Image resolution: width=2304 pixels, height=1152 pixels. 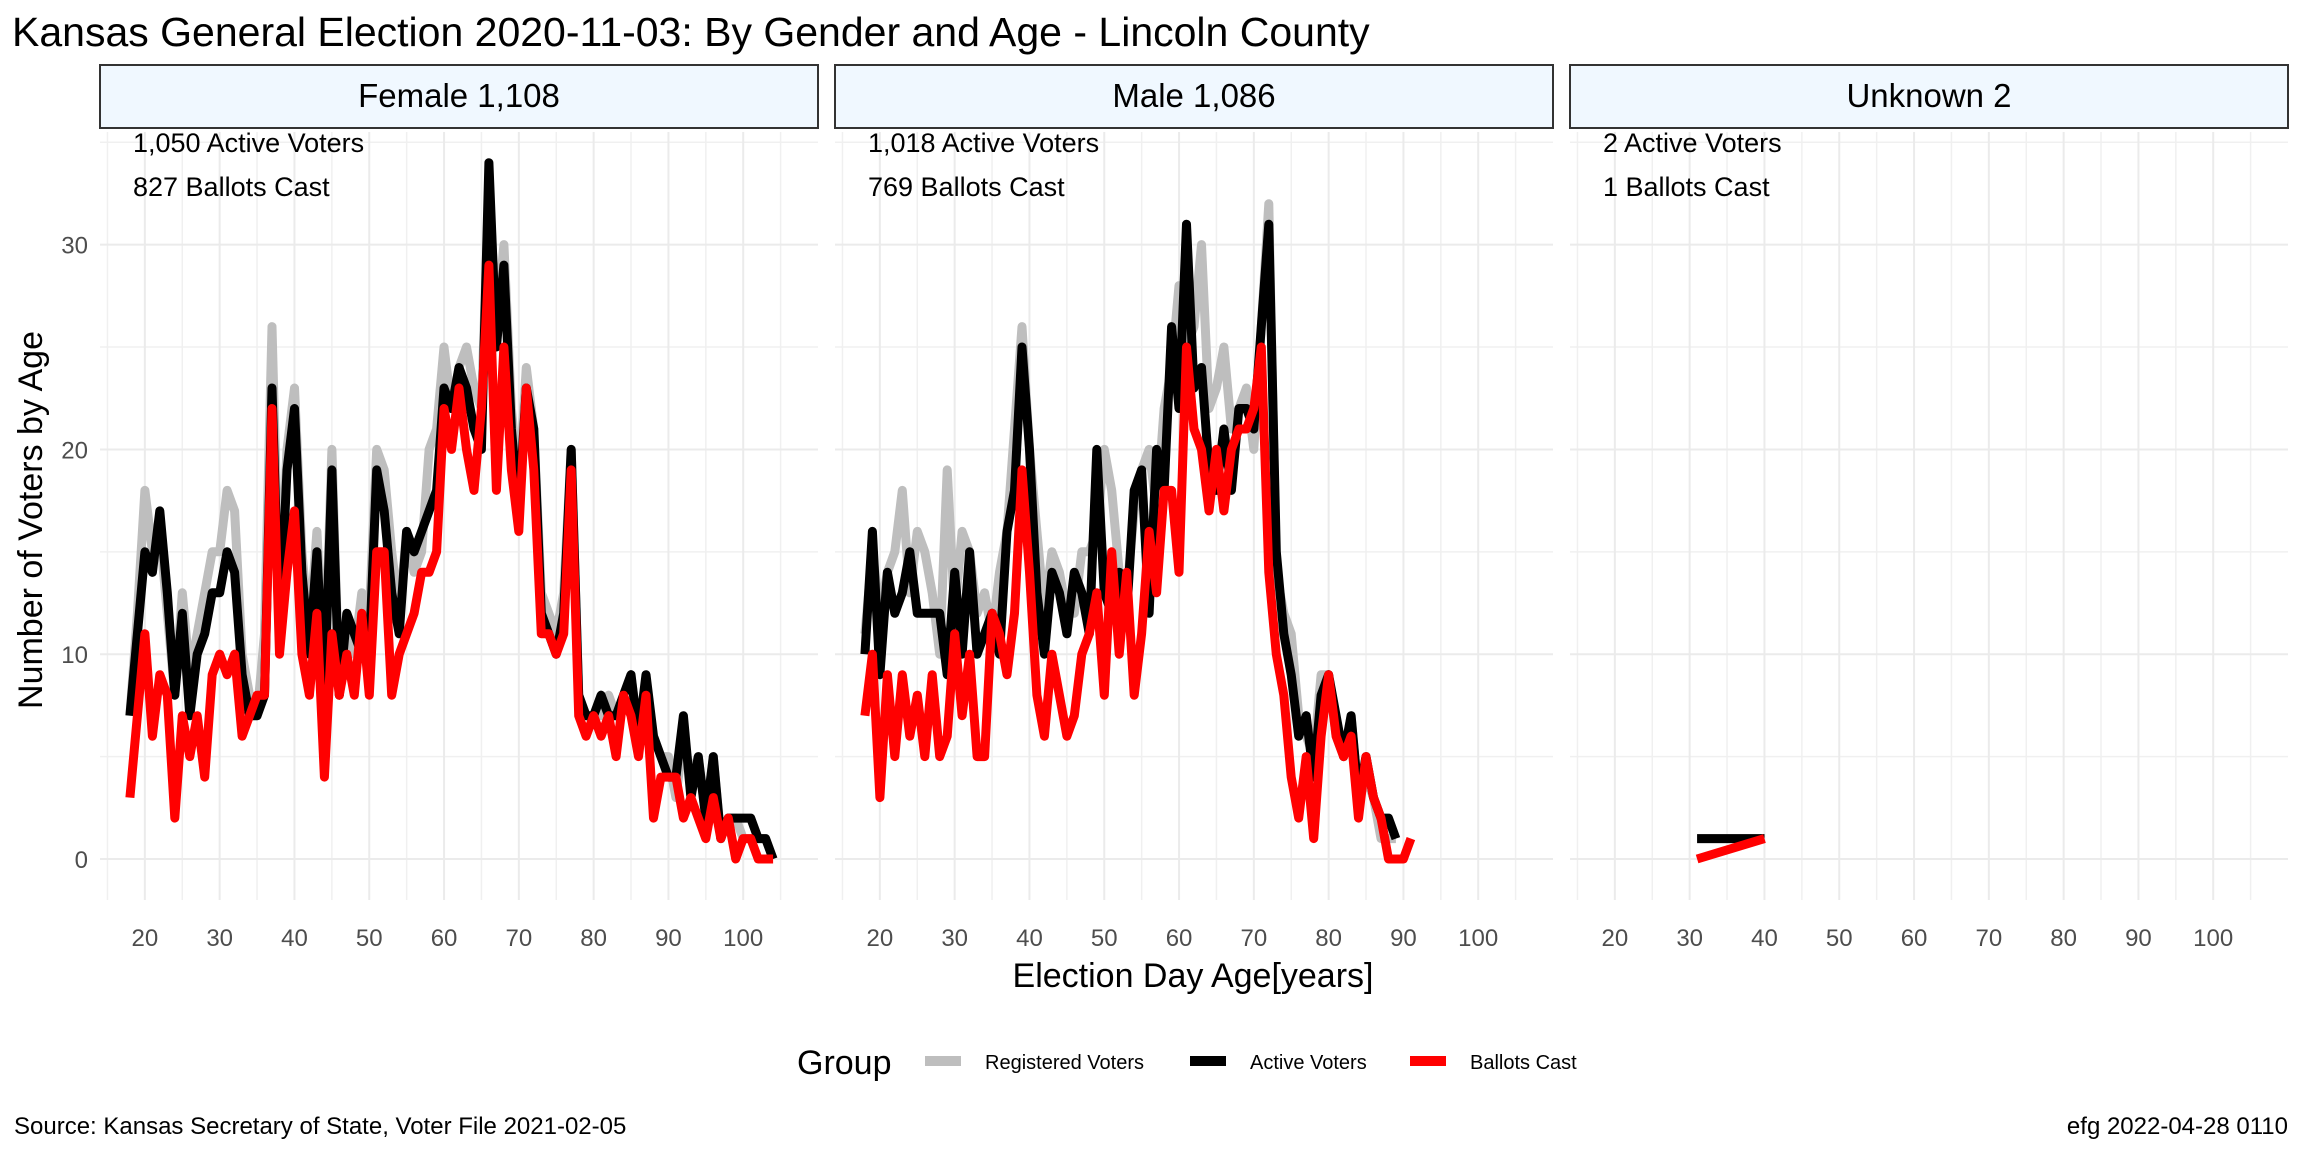 What do you see at coordinates (248, 143) in the screenshot?
I see `facet-annotation: 1,050 Active Voters` at bounding box center [248, 143].